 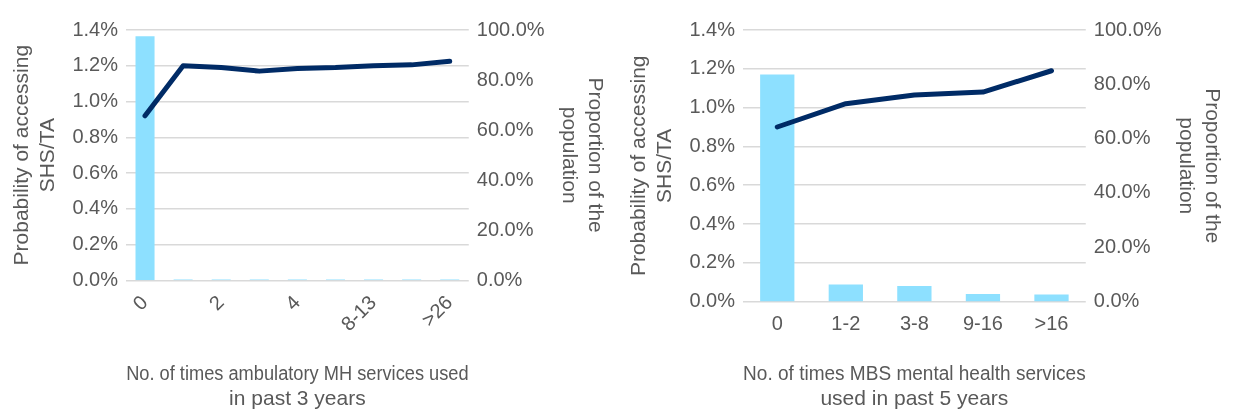 I want to click on x-tick-label: 2, so click(x=216, y=302).